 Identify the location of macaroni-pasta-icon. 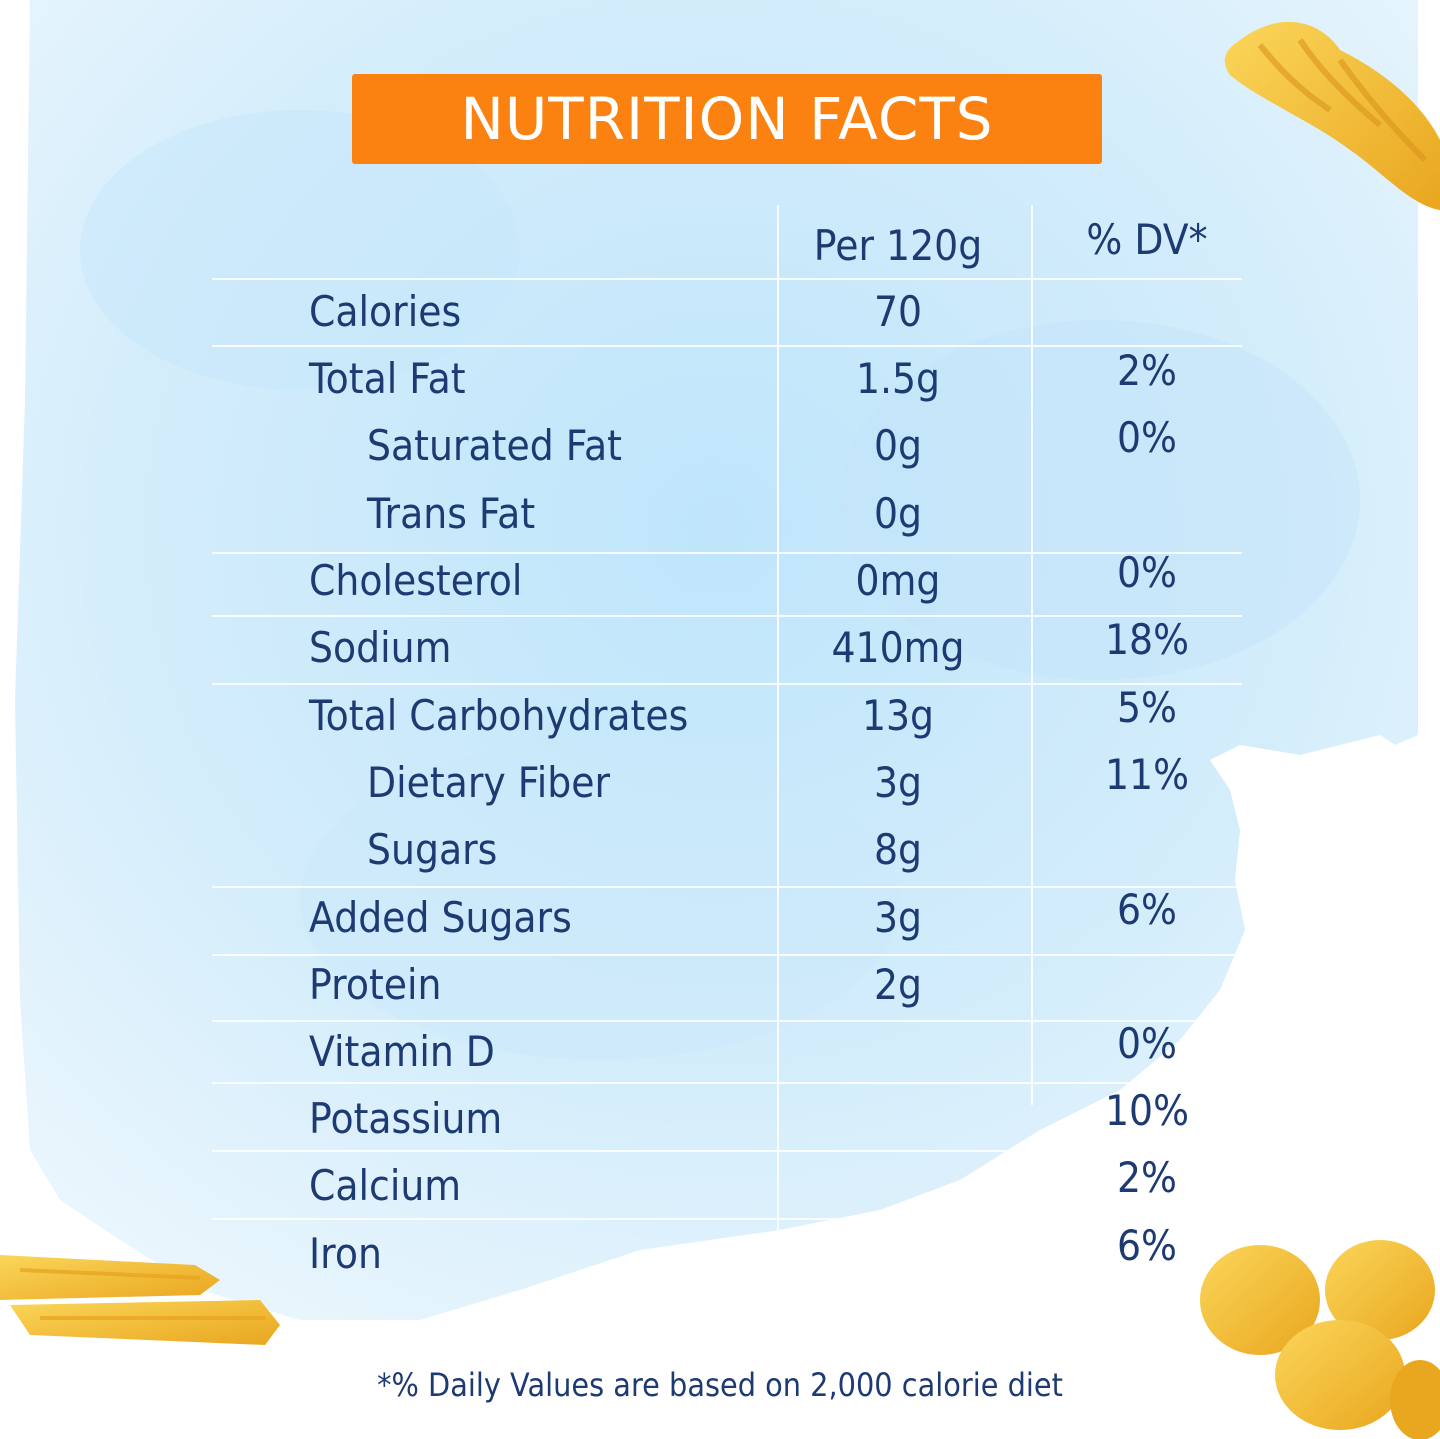
(1320, 1339).